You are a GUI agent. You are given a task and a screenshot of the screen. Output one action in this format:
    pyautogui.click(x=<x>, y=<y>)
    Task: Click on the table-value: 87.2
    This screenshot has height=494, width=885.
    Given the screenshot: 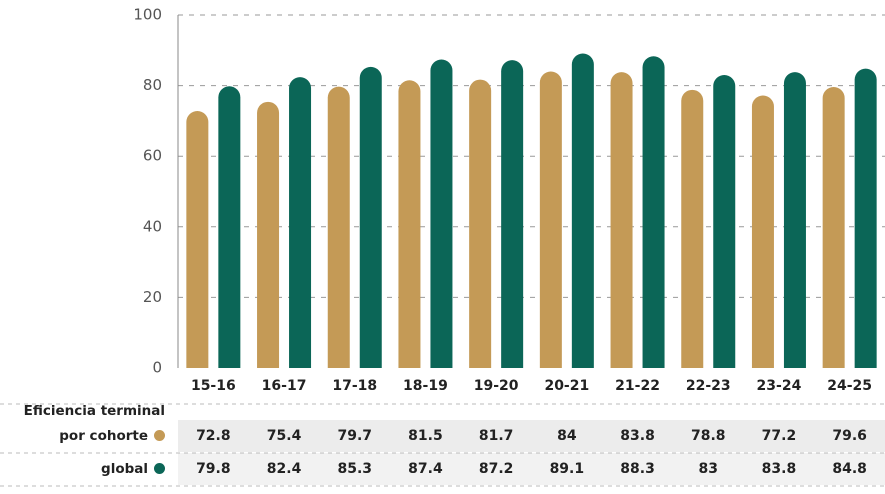 What is the action you would take?
    pyautogui.click(x=496, y=469)
    